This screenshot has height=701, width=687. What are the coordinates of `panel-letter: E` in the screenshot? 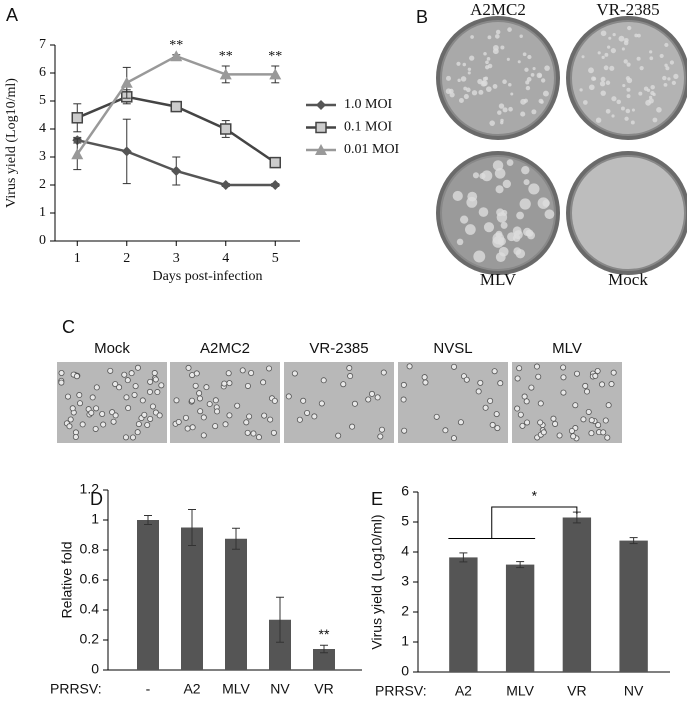 It's located at (377, 499).